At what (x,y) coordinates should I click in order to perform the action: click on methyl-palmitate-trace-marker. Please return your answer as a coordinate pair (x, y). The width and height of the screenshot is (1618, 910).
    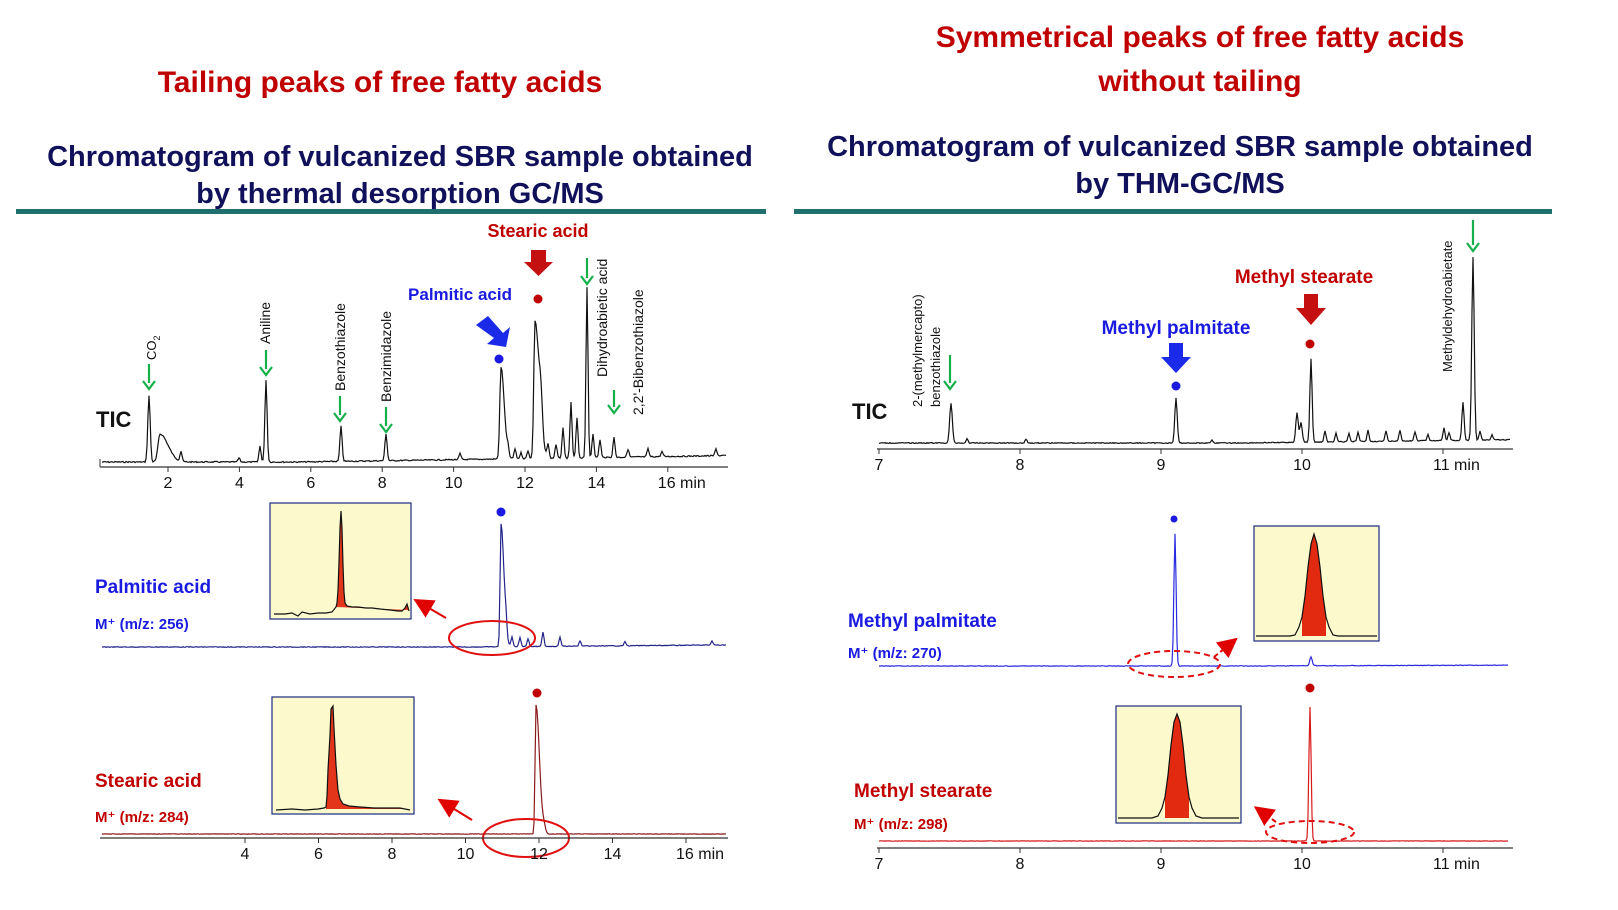
    Looking at the image, I should click on (1174, 519).